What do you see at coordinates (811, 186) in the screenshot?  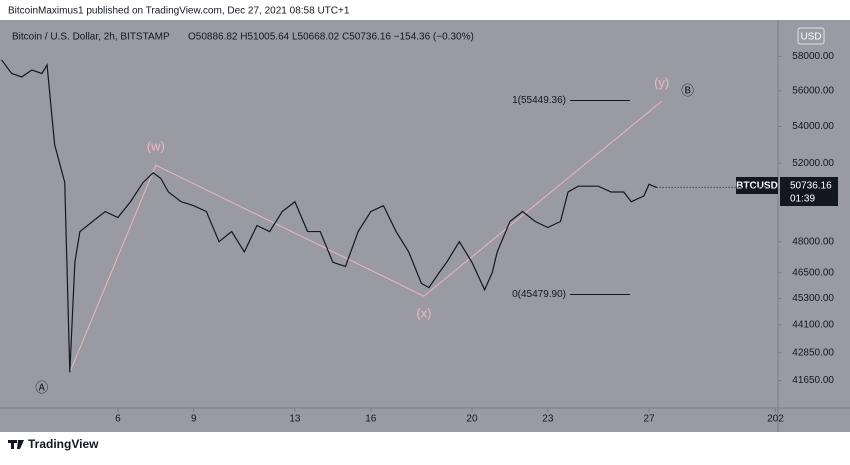 I see `last-price: 50736.16` at bounding box center [811, 186].